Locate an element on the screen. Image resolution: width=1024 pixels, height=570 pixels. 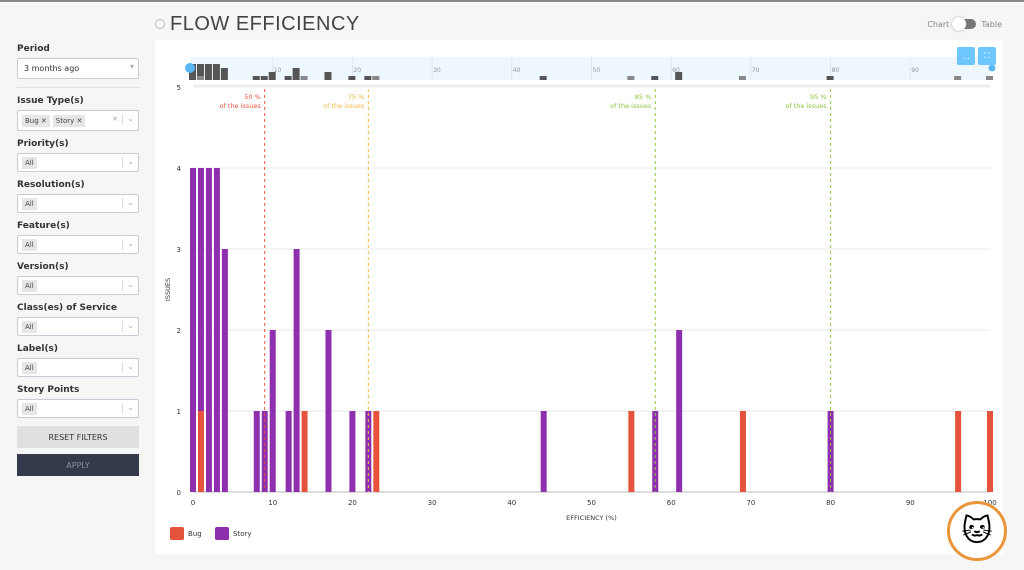
x-tick-label: 0 is located at coordinates (193, 503).